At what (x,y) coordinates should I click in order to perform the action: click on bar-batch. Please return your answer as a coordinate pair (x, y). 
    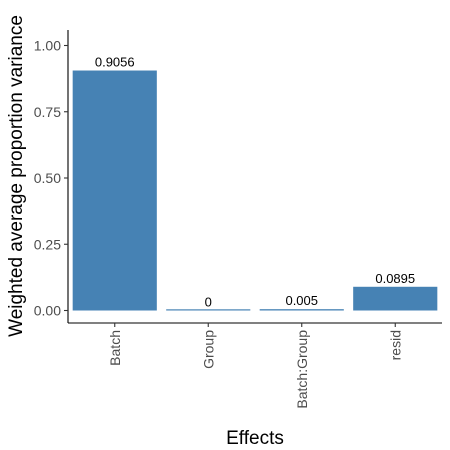
    Looking at the image, I should click on (114, 190).